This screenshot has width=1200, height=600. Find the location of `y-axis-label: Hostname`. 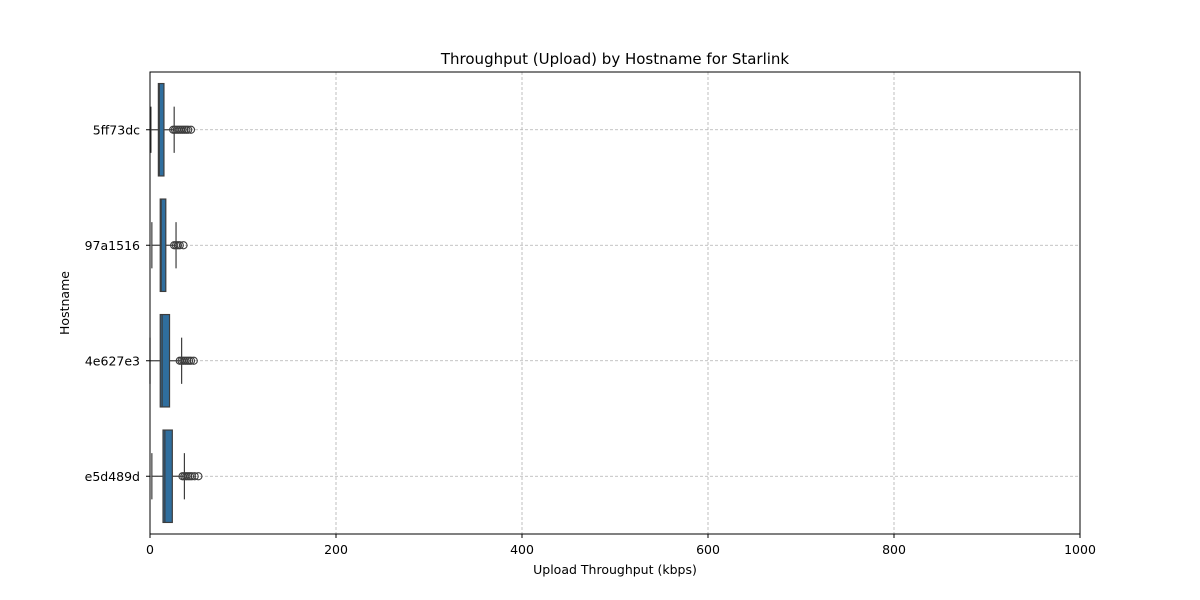

y-axis-label: Hostname is located at coordinates (64, 303).